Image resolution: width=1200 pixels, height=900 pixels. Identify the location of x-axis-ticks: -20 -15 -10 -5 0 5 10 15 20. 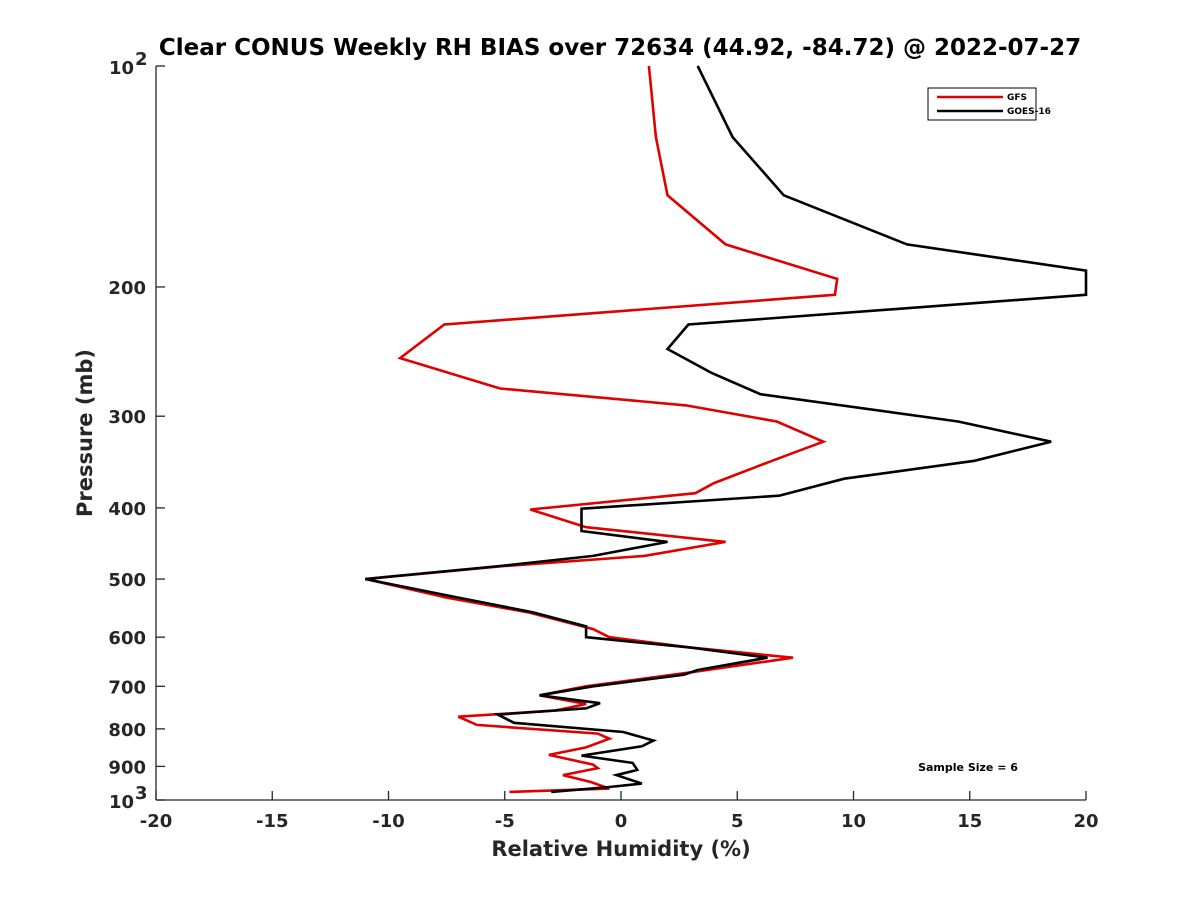
(619, 811).